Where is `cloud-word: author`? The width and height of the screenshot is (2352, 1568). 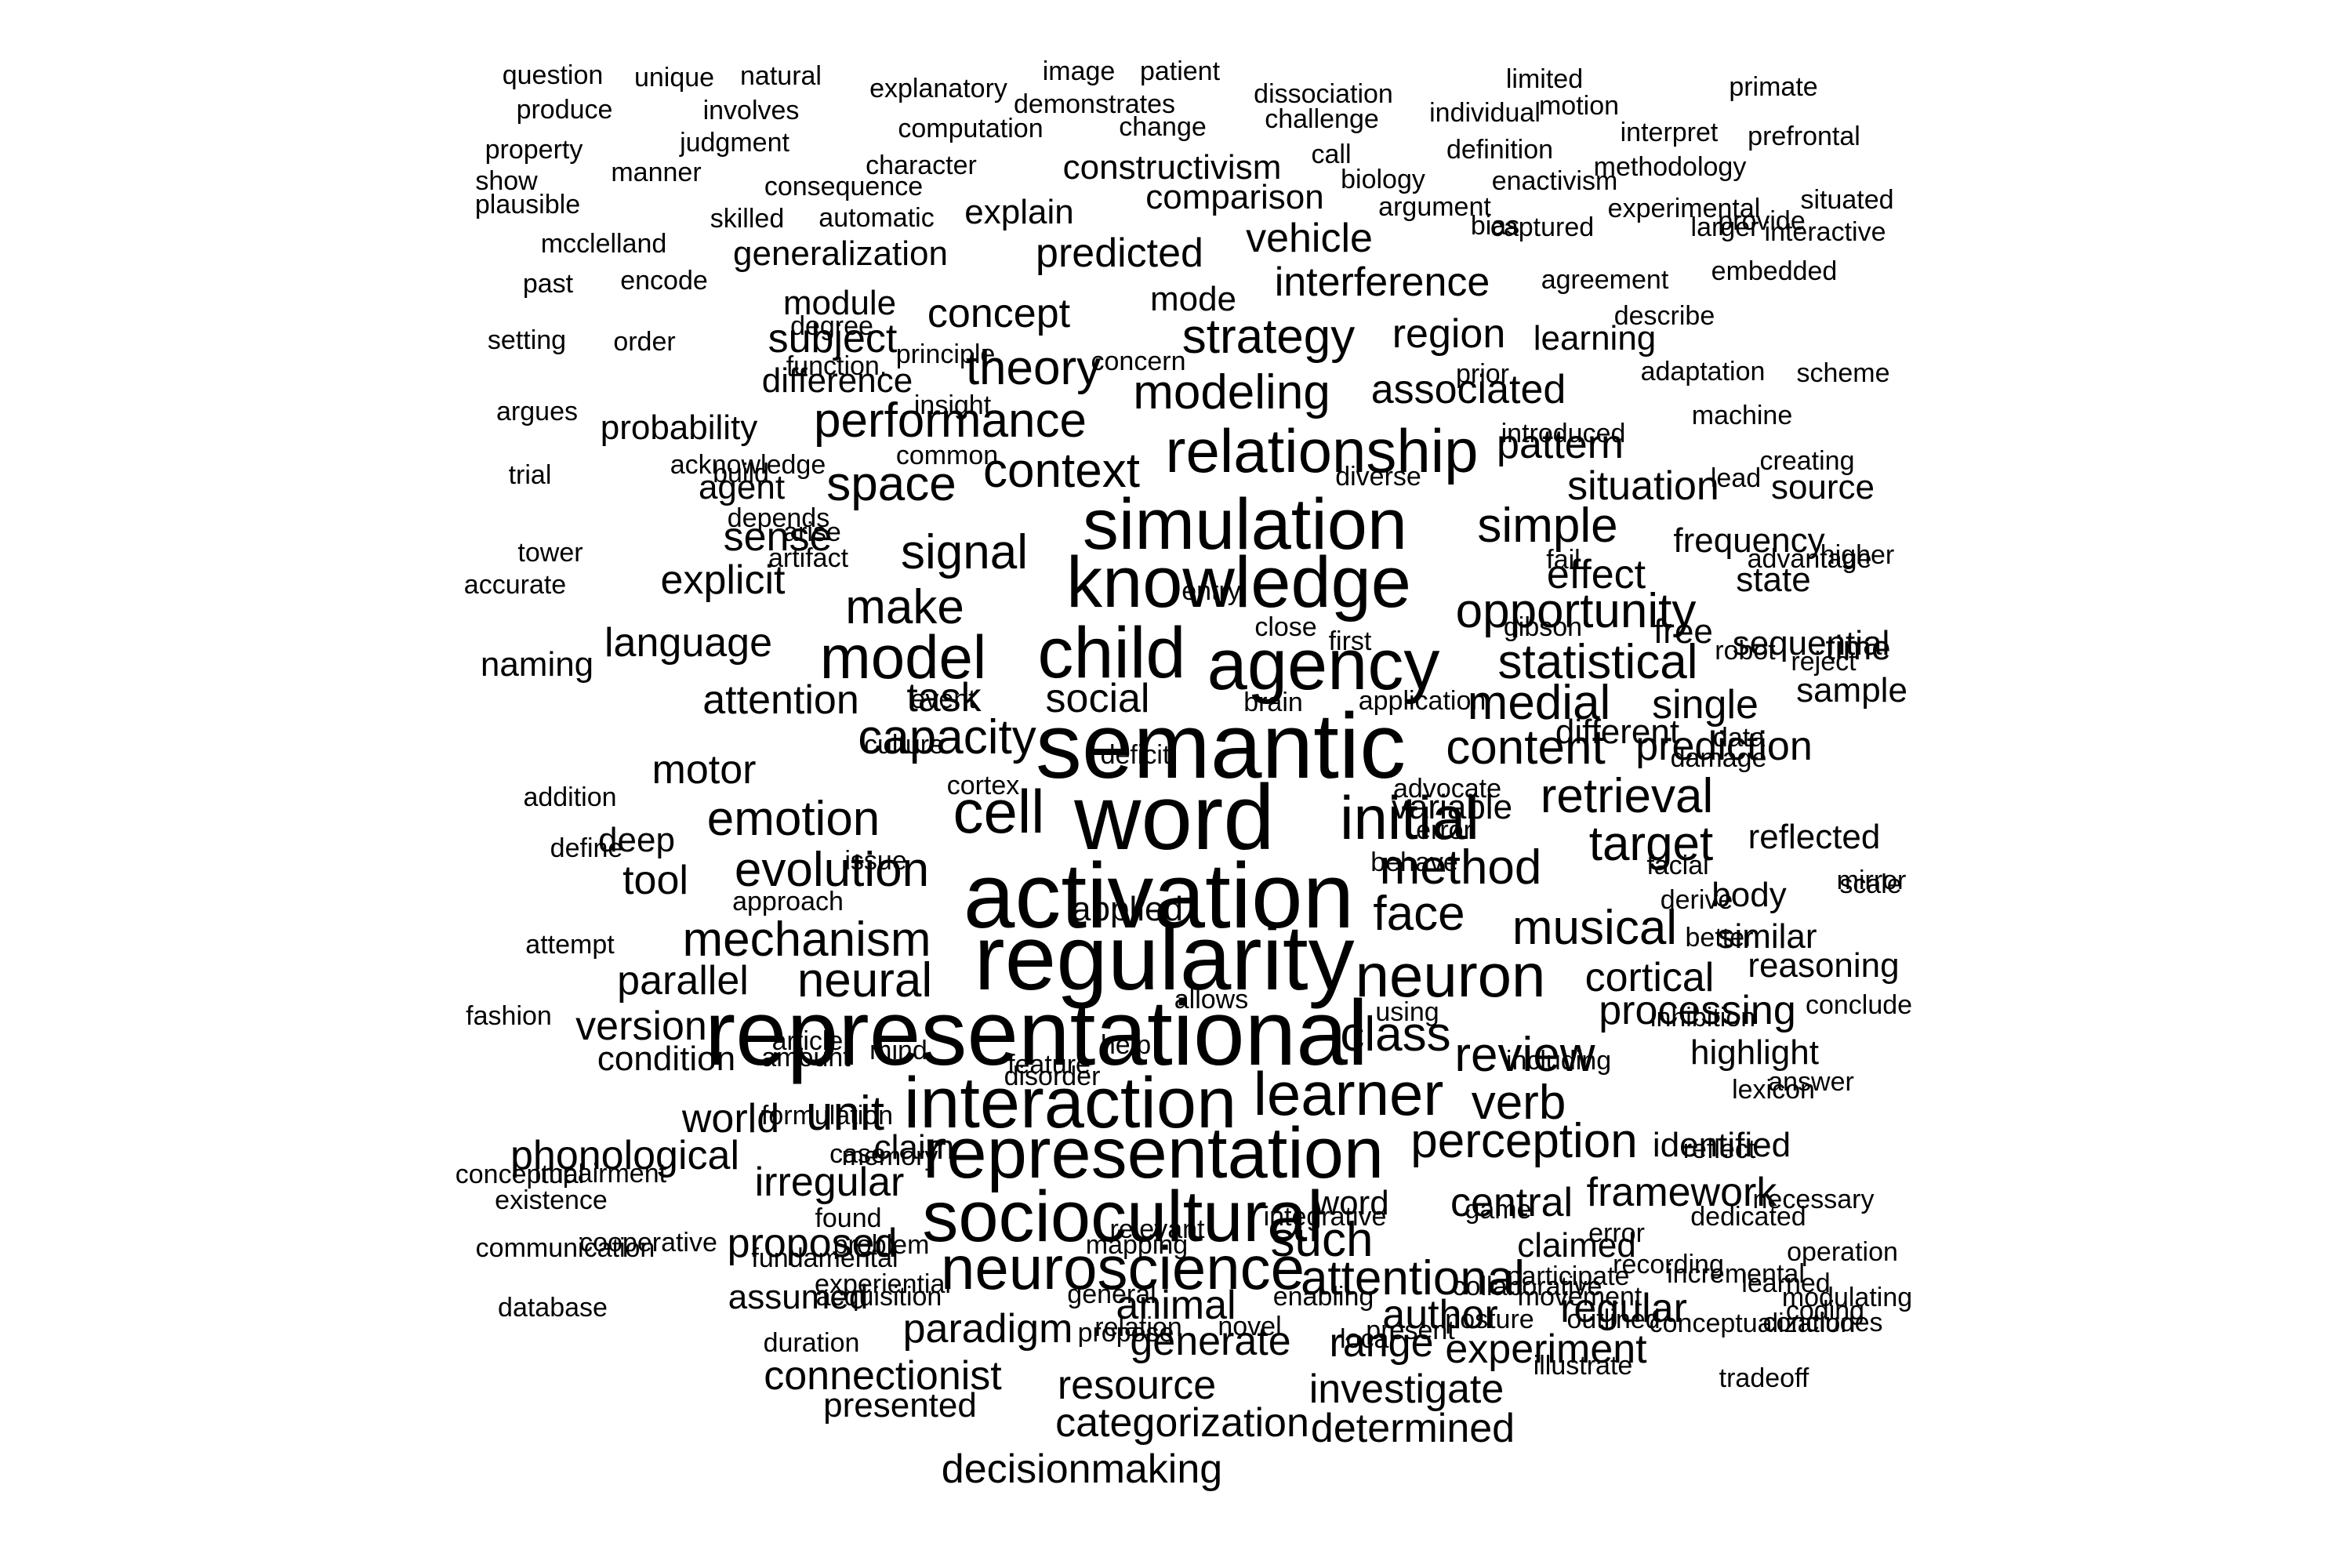 cloud-word: author is located at coordinates (1440, 1315).